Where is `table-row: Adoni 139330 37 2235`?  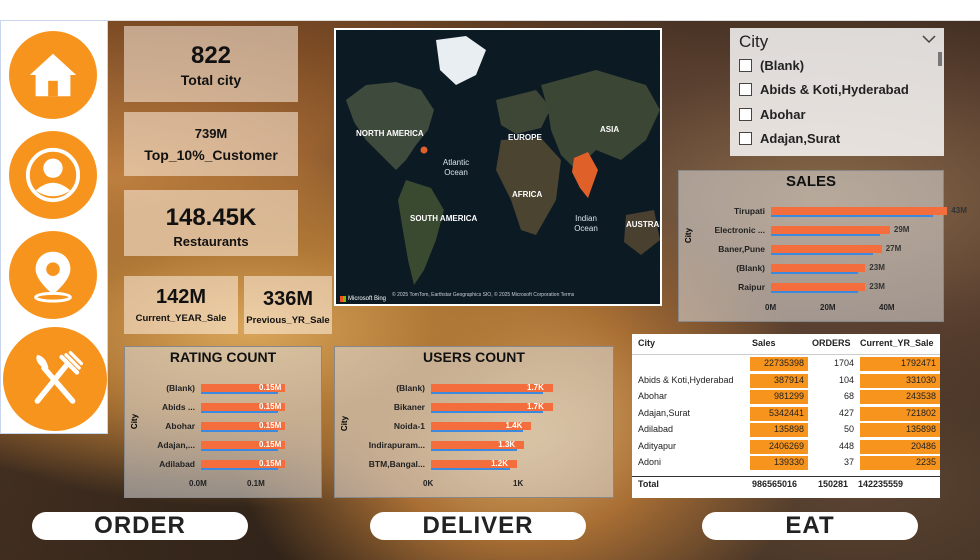
table-row: Adoni 139330 37 2235 is located at coordinates (786, 463).